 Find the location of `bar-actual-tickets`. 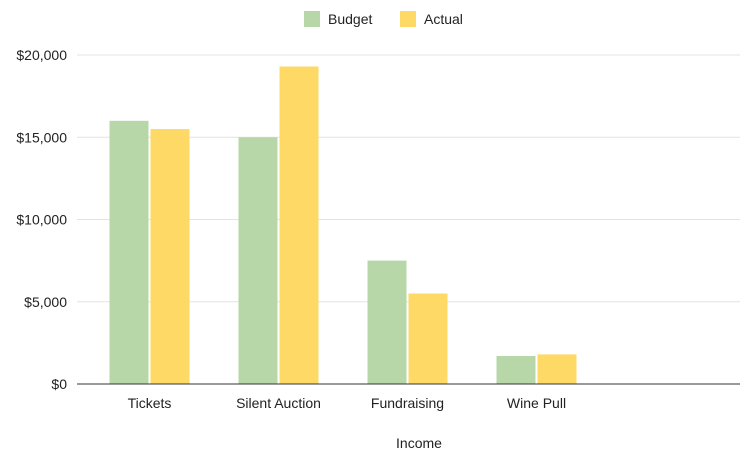

bar-actual-tickets is located at coordinates (170, 256).